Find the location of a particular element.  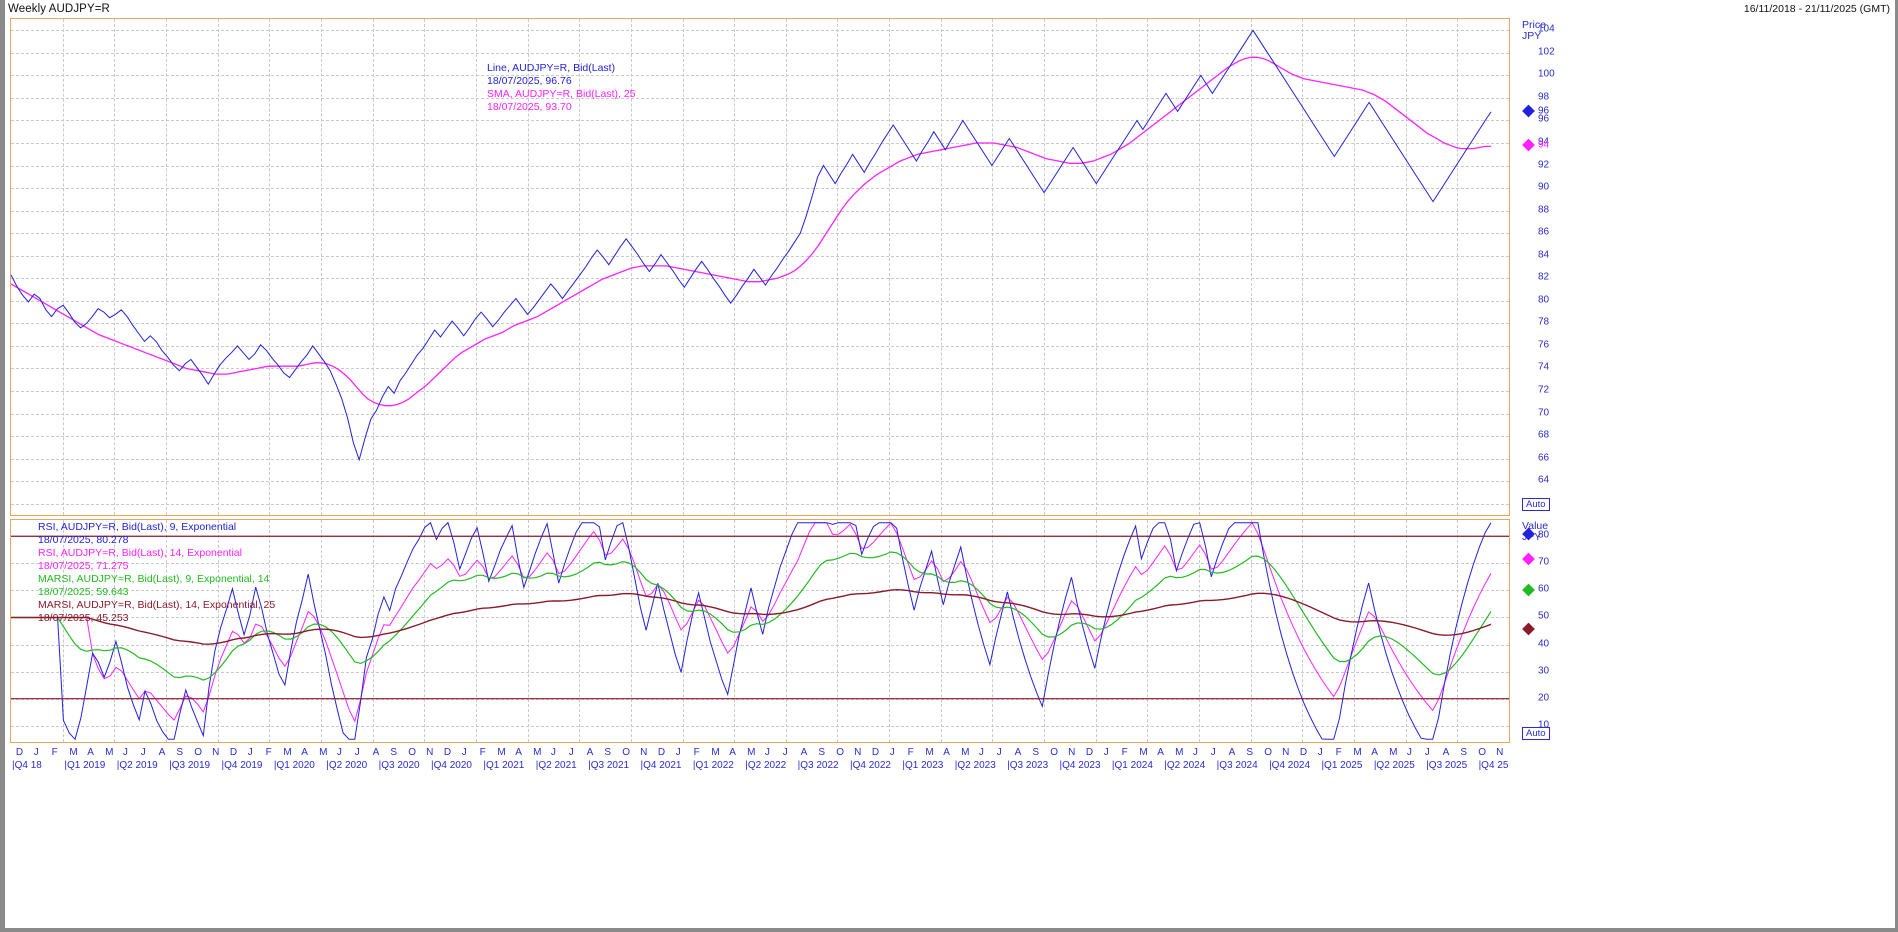

price-axis-tick: 84 is located at coordinates (1544, 255).